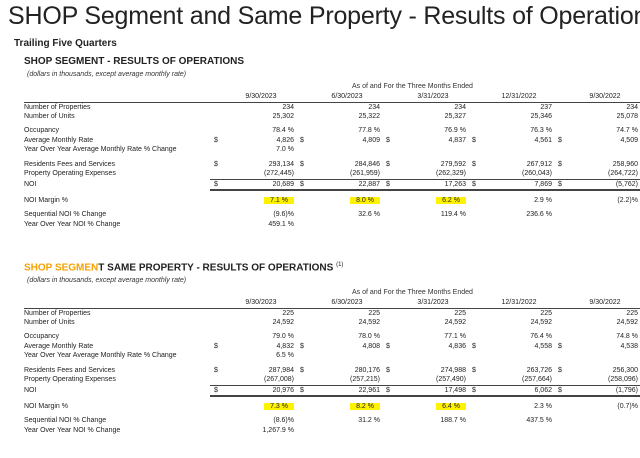 Image resolution: width=640 pixels, height=458 pixels. Describe the element at coordinates (541, 117) in the screenshot. I see `cell-value: 25,346` at that location.